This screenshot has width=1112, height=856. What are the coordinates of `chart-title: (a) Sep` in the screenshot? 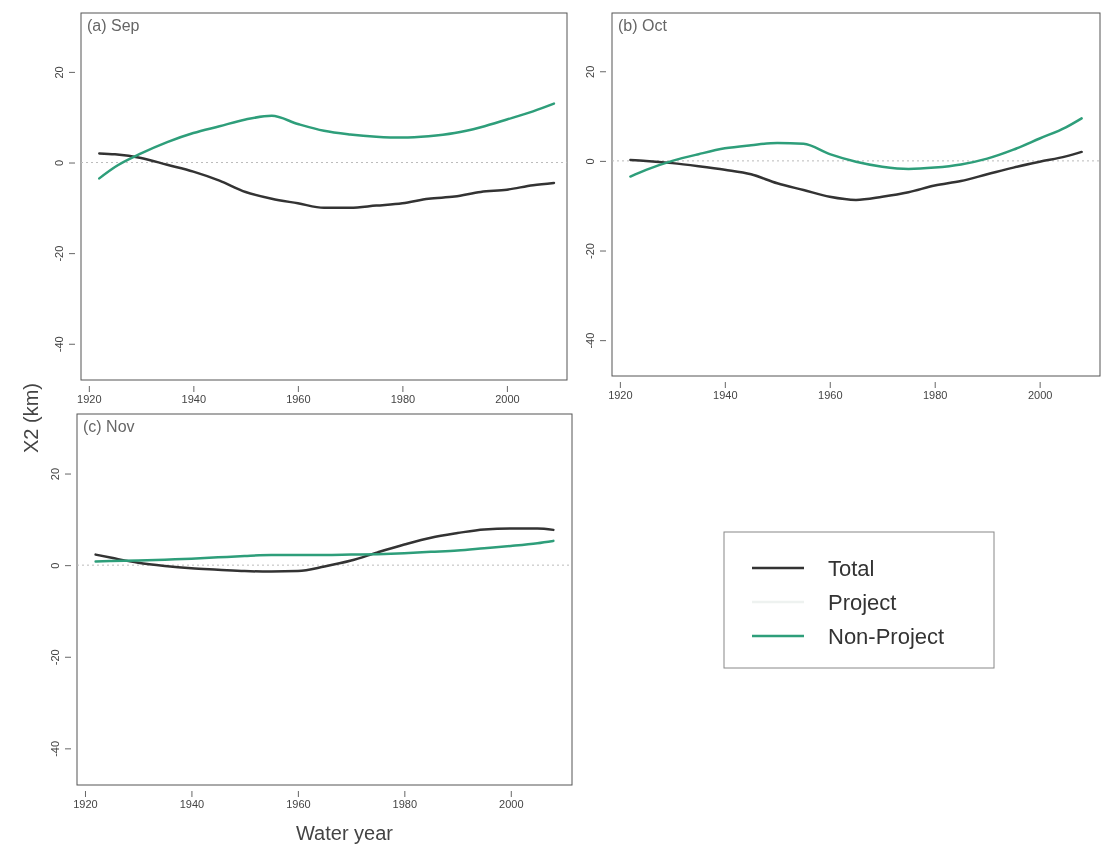 It's located at (113, 25).